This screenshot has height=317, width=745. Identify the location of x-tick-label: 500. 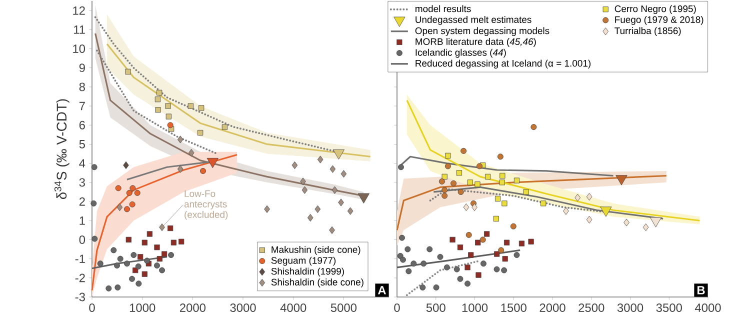
(436, 308).